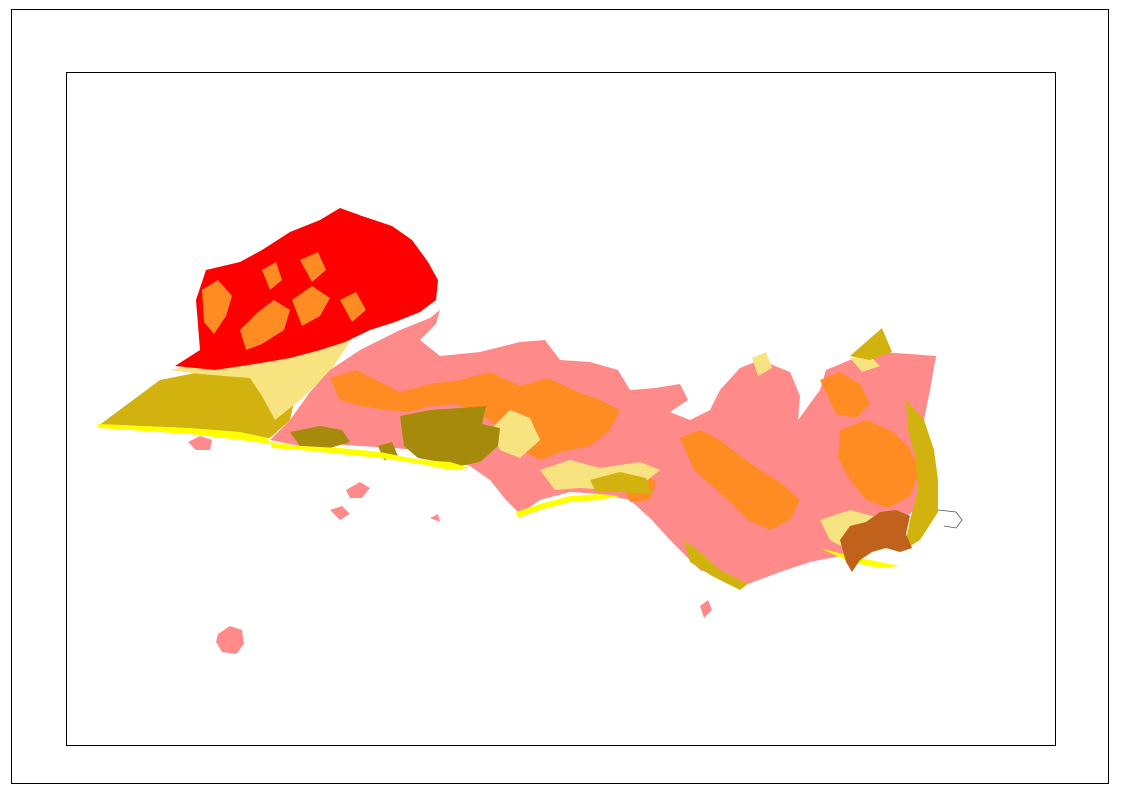 This screenshot has height=793, width=1122. Describe the element at coordinates (950, 519) in the screenshot. I see `line-feature-east` at that location.